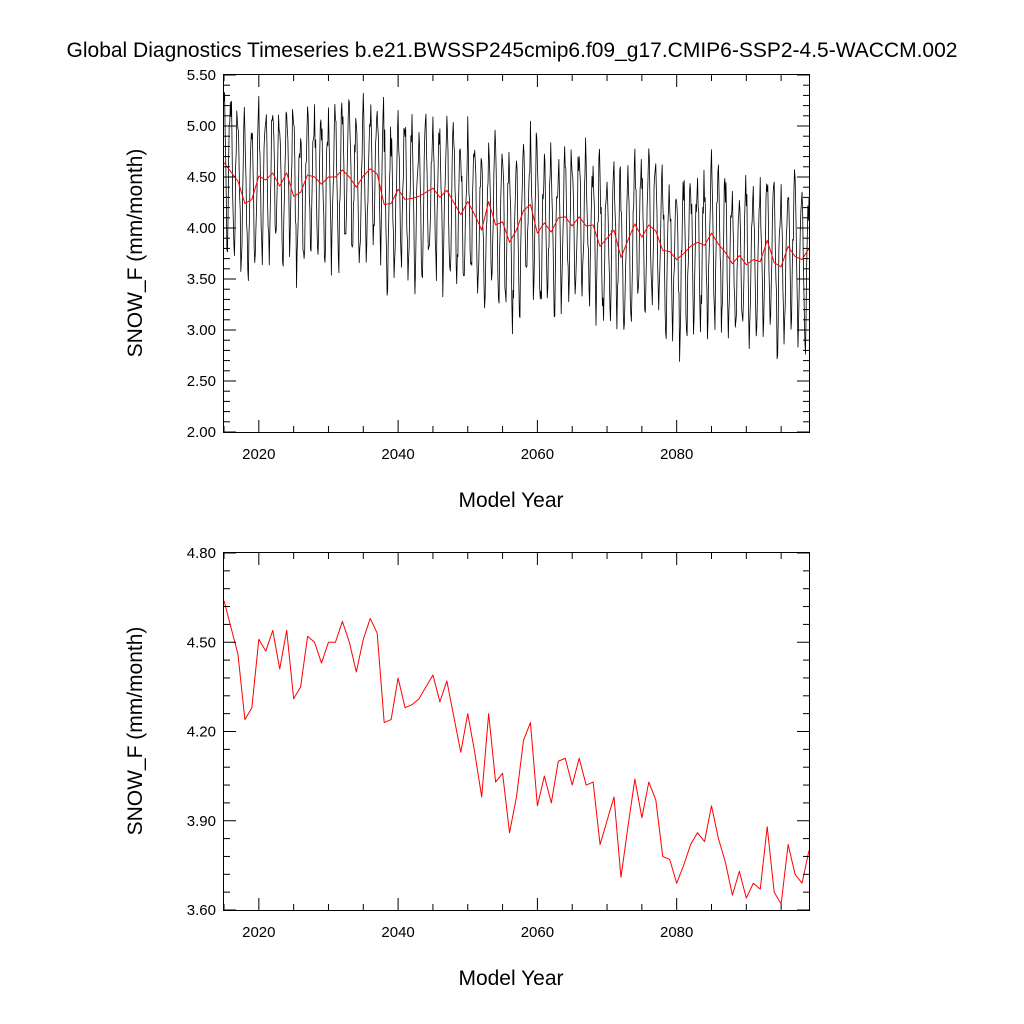  Describe the element at coordinates (135, 253) in the screenshot. I see `top-y-axis-label: SNOW_F (mm/month)` at that location.